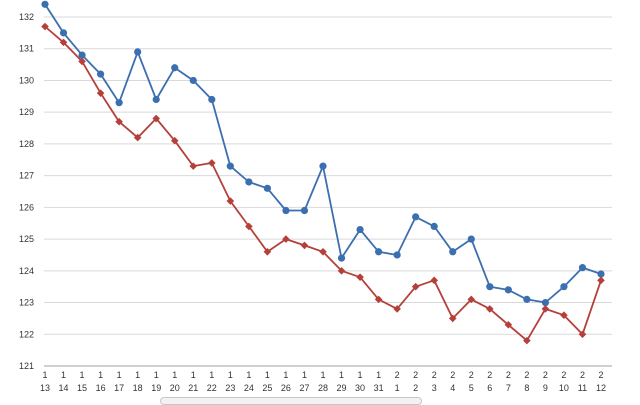 The width and height of the screenshot is (640, 405). What do you see at coordinates (26, 191) in the screenshot?
I see `y-axis-ticks: 121 122 123 124 125 126 127 128 129 130 131 132` at bounding box center [26, 191].